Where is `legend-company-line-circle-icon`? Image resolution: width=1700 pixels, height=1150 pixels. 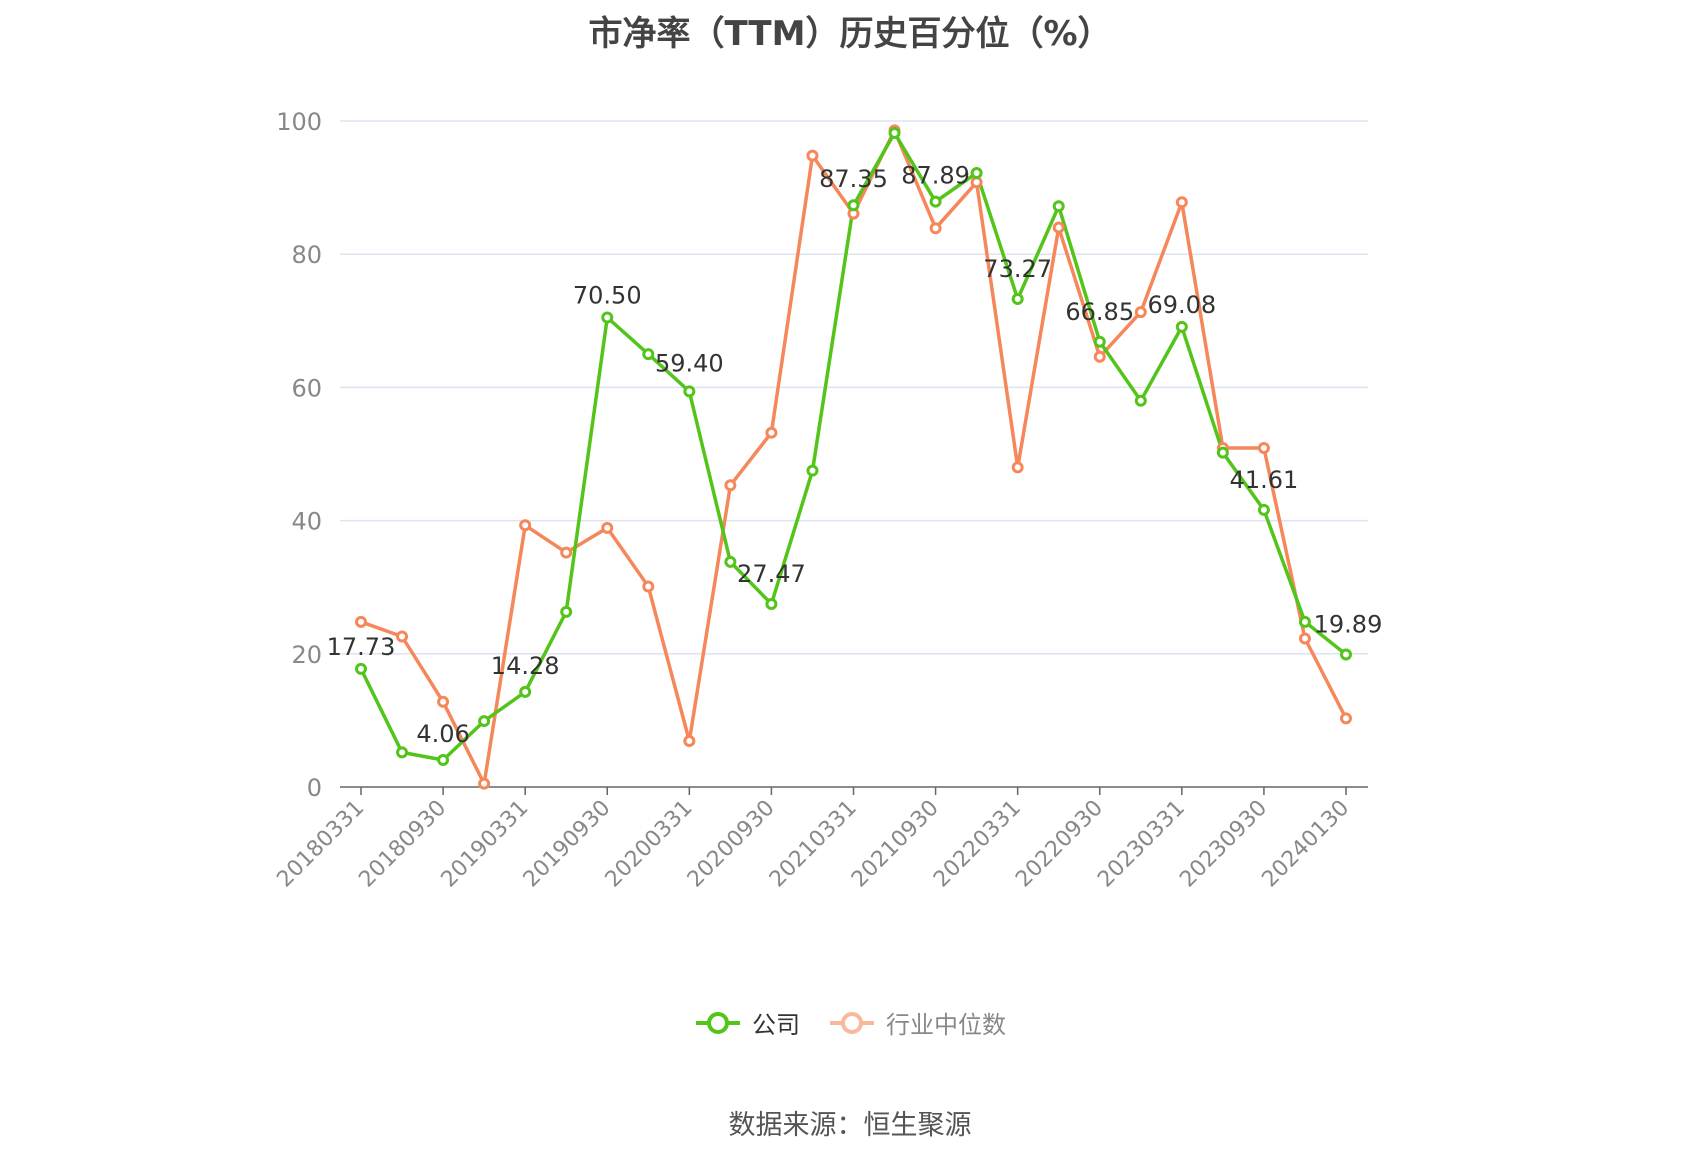
legend-company-line-circle-icon is located at coordinates (718, 1022).